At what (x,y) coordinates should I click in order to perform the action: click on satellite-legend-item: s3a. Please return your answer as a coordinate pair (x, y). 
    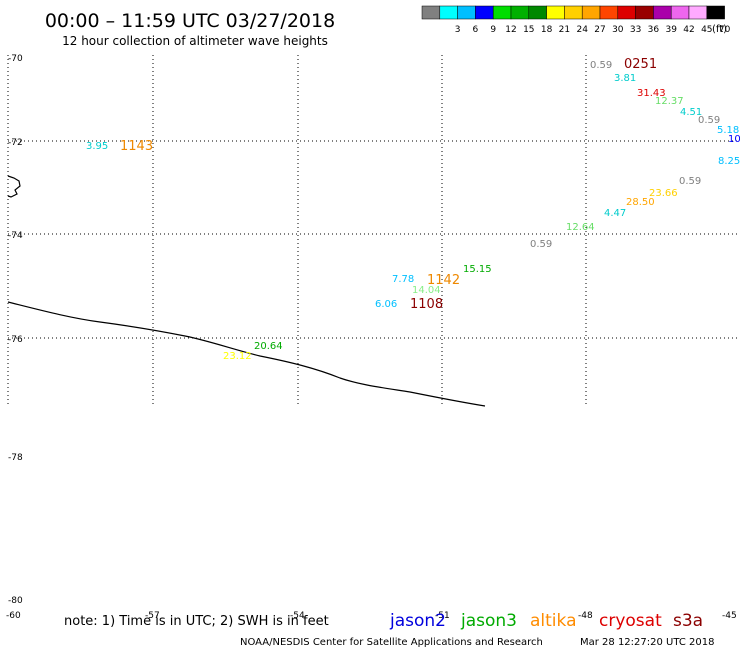
    Looking at the image, I should click on (688, 621).